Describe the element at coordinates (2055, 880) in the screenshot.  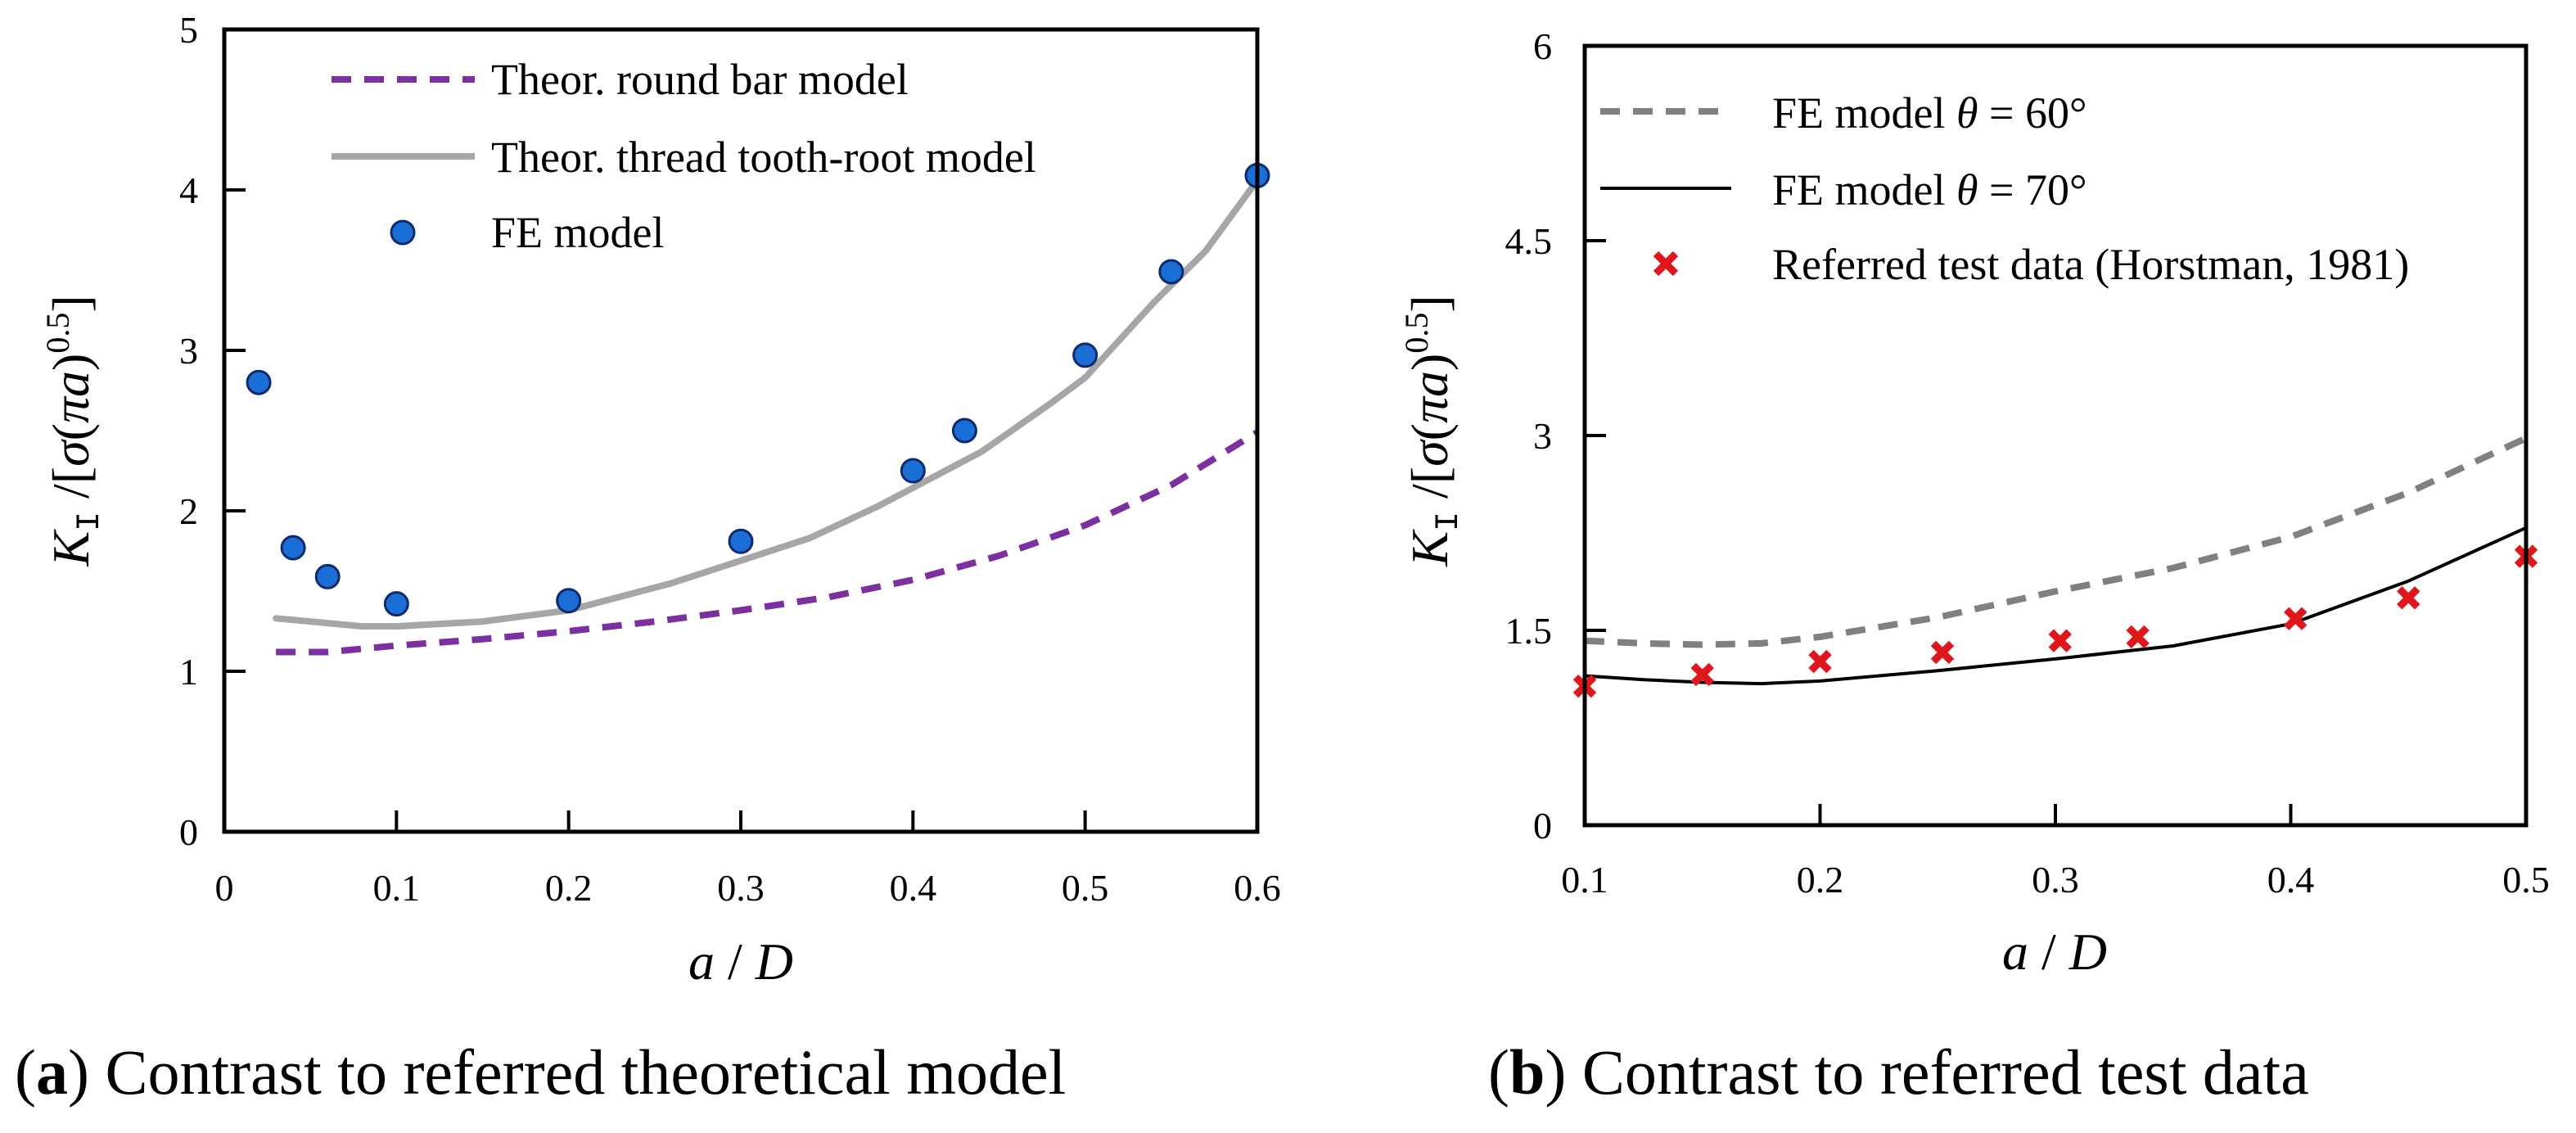
I see `chart-b-xtick-label: 0.3` at that location.